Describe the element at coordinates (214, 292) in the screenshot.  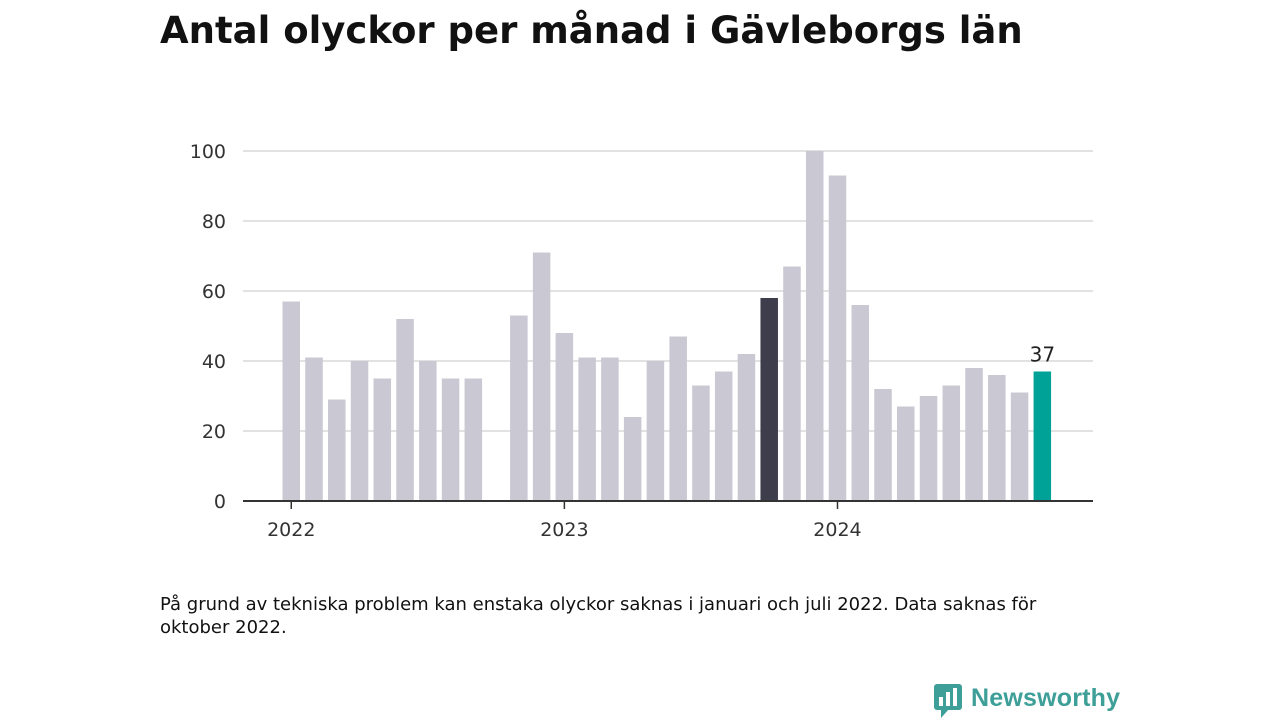
I see `y-tick-label: 60` at that location.